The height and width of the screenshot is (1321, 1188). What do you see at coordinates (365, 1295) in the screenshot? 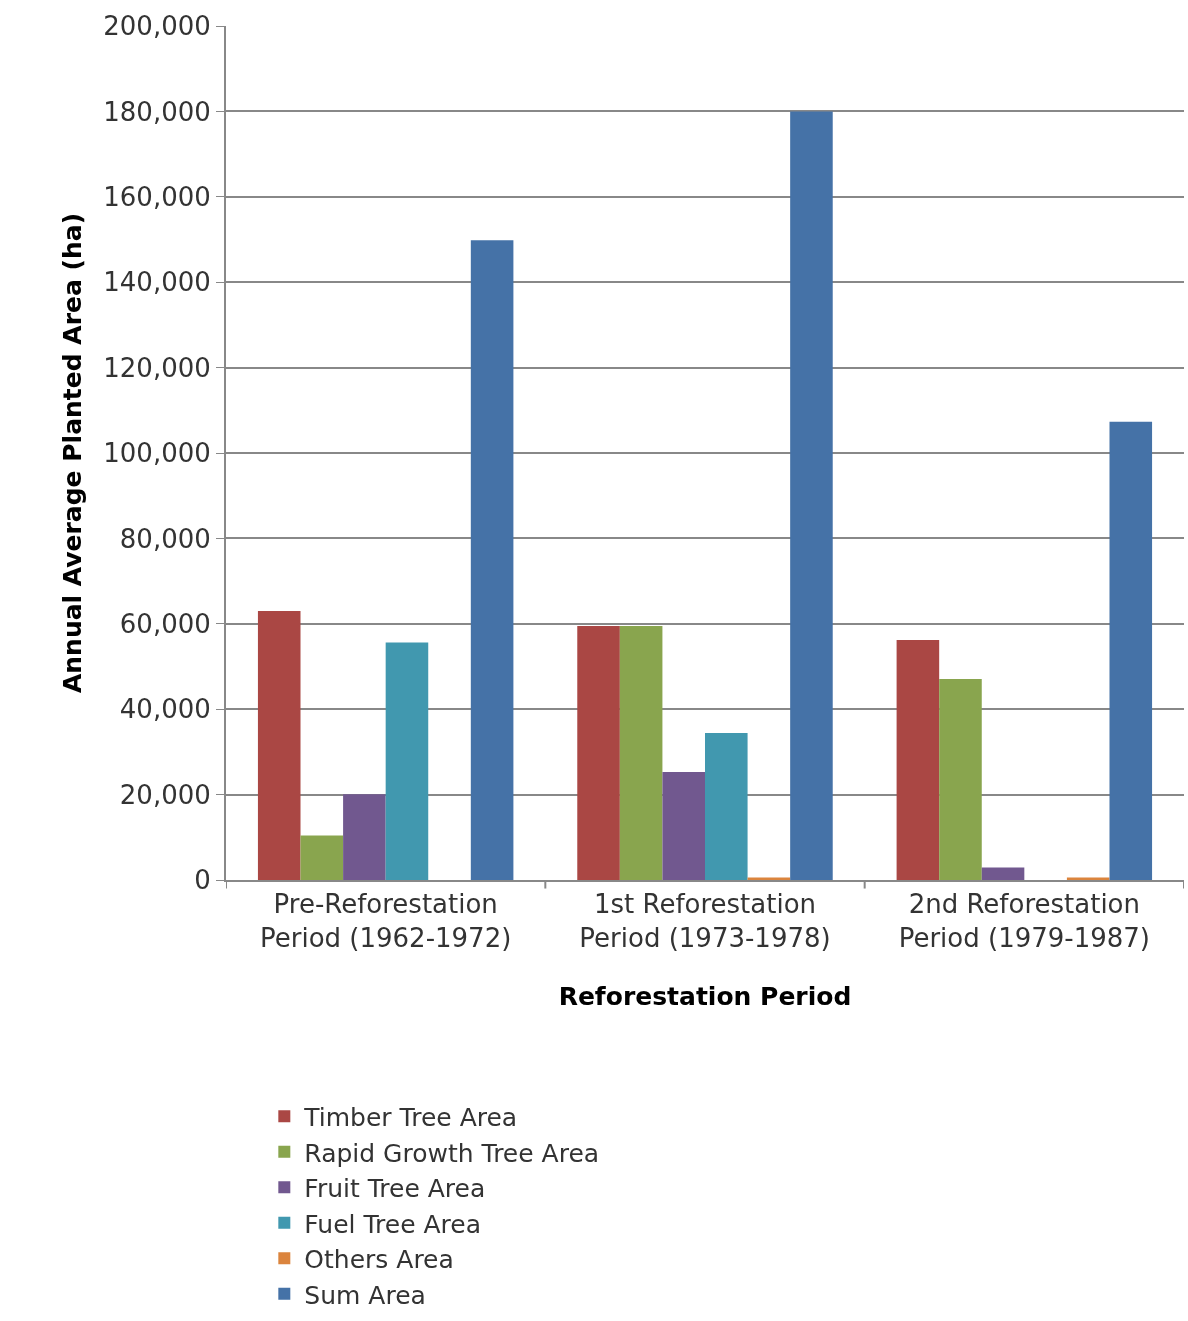
I see `legend-label: Sum Area` at bounding box center [365, 1295].